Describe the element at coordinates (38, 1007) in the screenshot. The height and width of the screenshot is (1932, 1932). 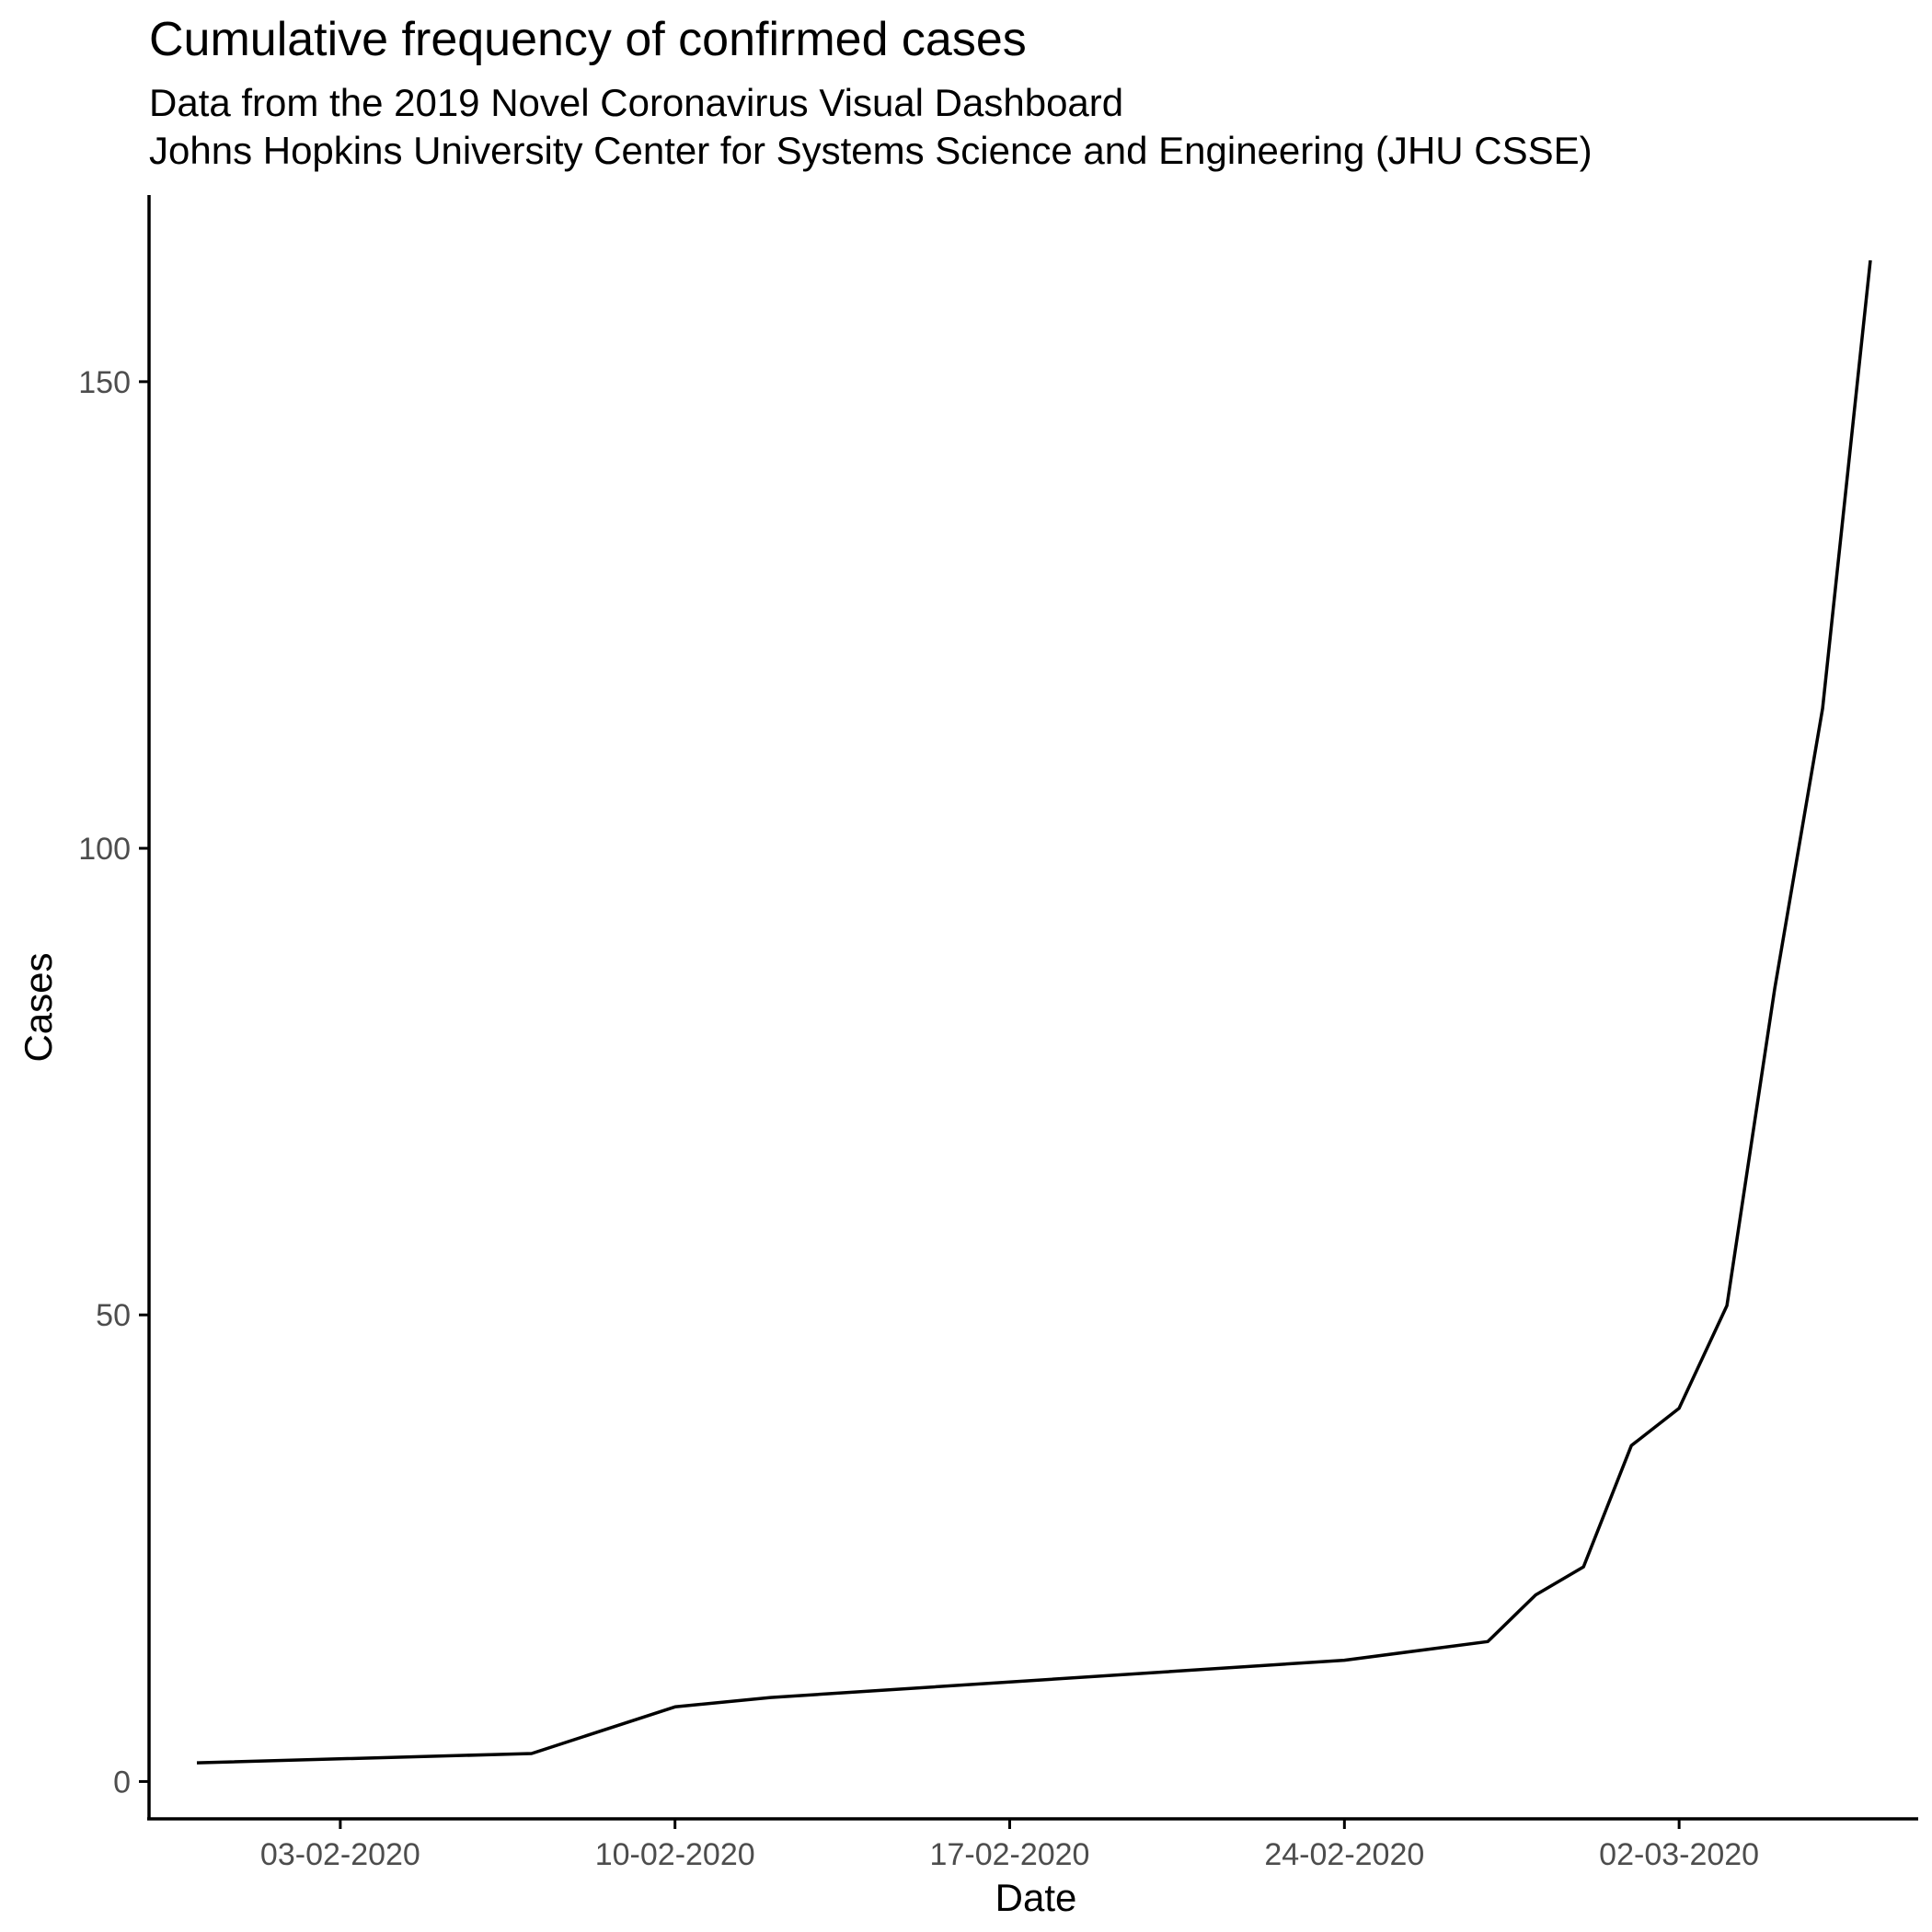
I see `y-axis-title: Cases` at that location.